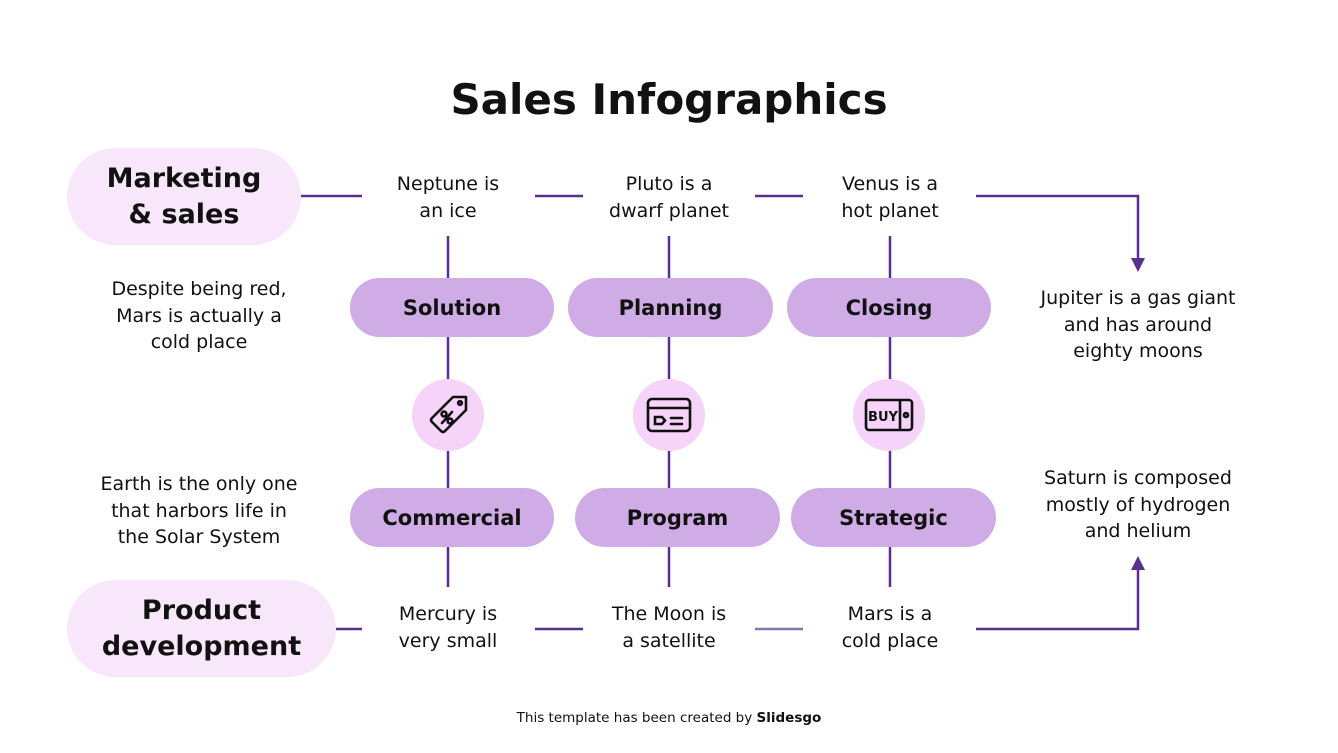  What do you see at coordinates (883, 417) in the screenshot?
I see `buy-label: BUY` at bounding box center [883, 417].